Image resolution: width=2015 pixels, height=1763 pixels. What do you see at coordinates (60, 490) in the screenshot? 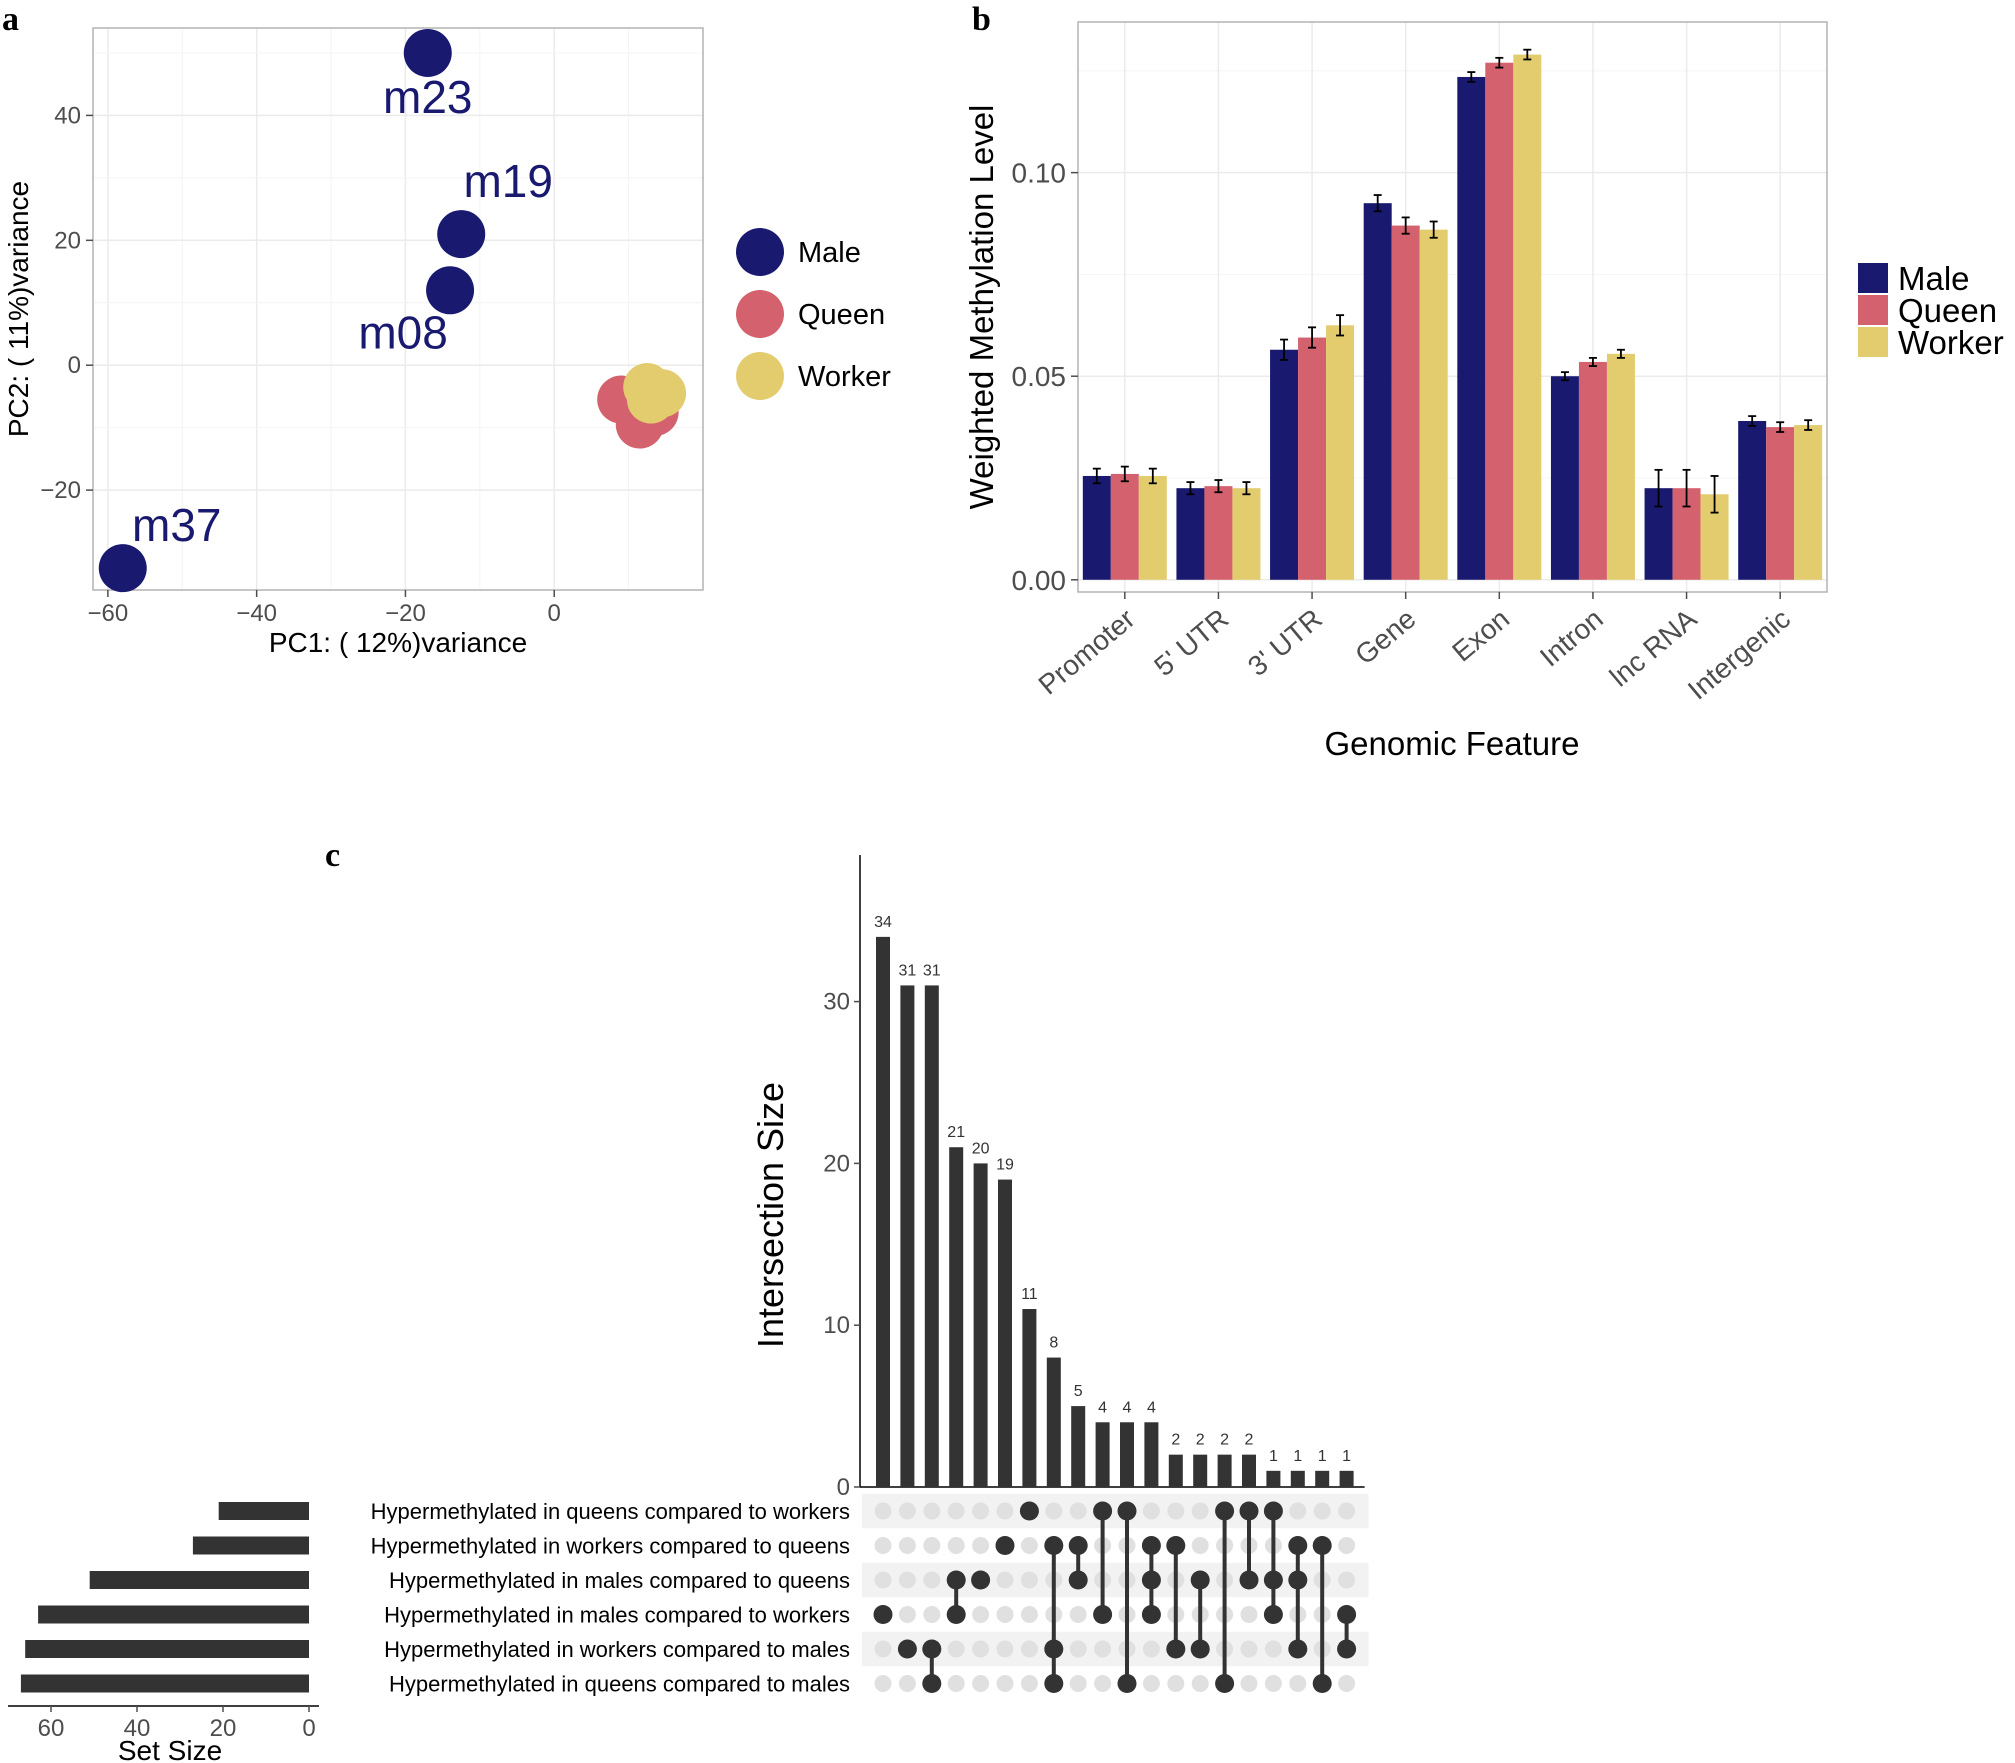
I see `pca-y-tick-label: −20` at bounding box center [60, 490].